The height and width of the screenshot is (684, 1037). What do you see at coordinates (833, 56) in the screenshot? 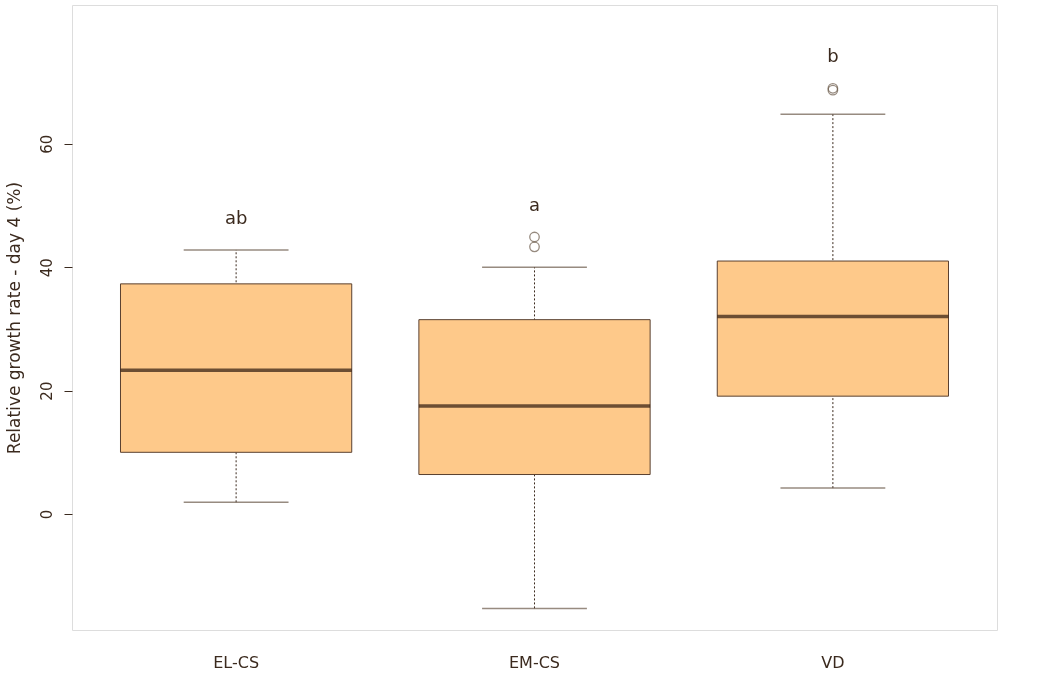
I see `annotation: b` at bounding box center [833, 56].